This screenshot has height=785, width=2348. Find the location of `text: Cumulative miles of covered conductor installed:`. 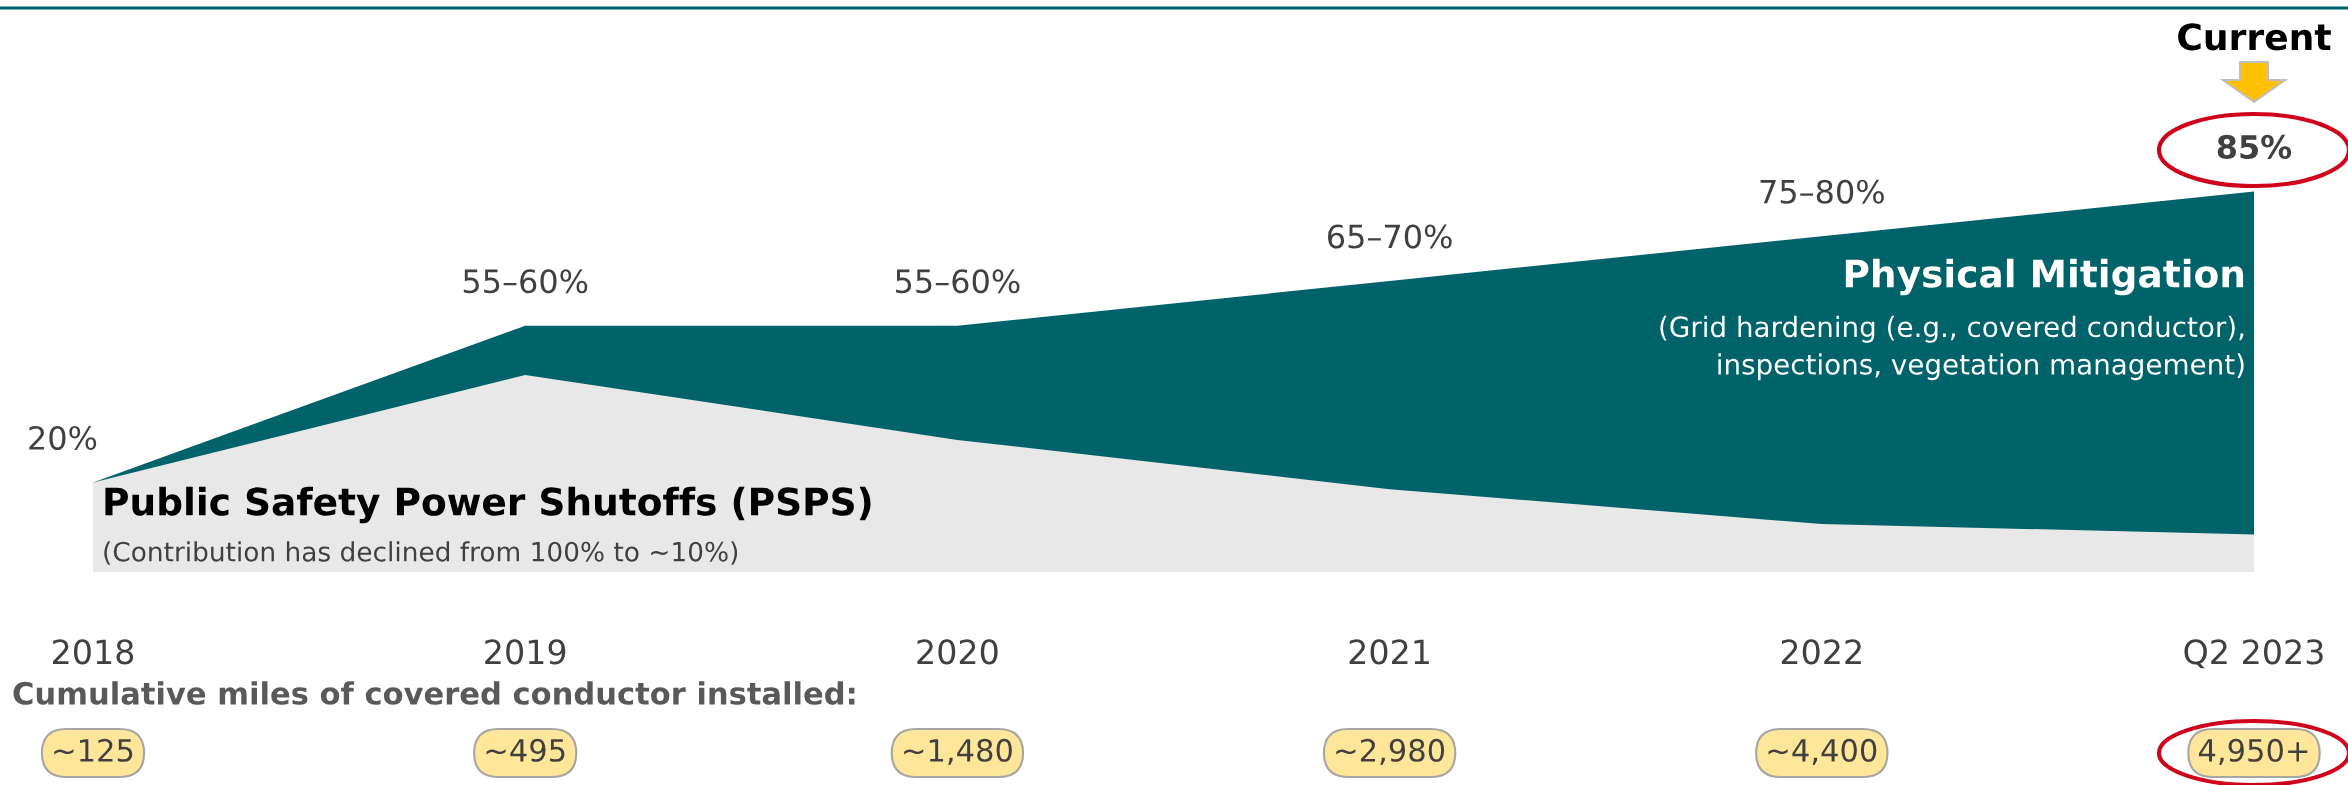

text: Cumulative miles of covered conductor installed: is located at coordinates (434, 693).